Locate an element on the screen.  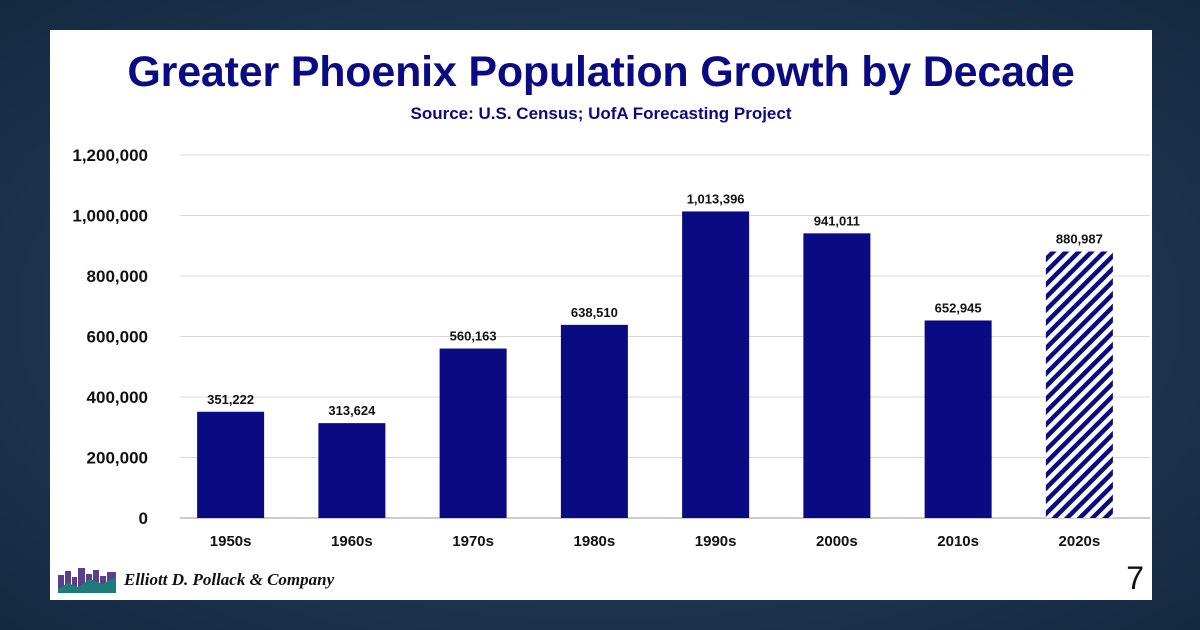
bar-2000s is located at coordinates (837, 375).